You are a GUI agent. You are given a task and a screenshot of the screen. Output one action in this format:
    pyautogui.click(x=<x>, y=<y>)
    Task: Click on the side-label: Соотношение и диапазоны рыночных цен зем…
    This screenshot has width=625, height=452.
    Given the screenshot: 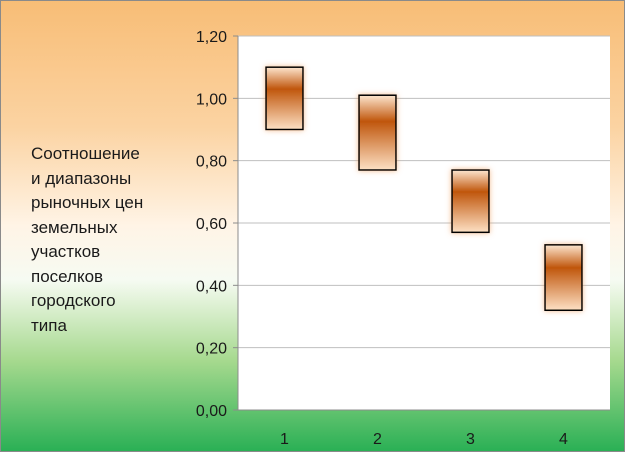 What is the action you would take?
    pyautogui.click(x=87, y=239)
    